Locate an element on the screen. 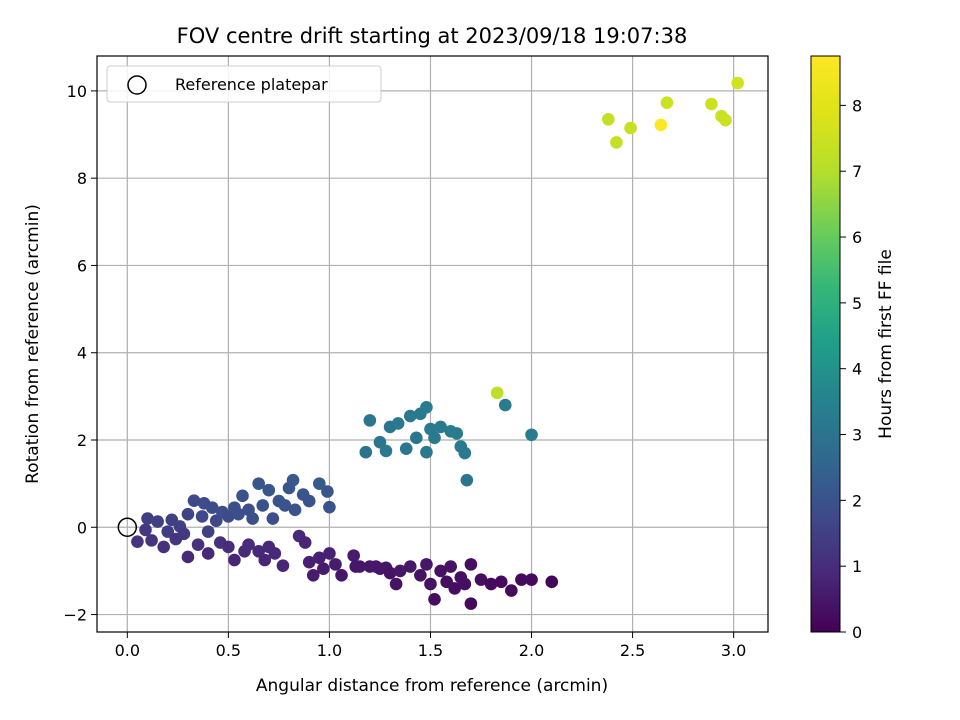 This screenshot has height=720, width=960. x-tick-label: 3.0 is located at coordinates (733, 650).